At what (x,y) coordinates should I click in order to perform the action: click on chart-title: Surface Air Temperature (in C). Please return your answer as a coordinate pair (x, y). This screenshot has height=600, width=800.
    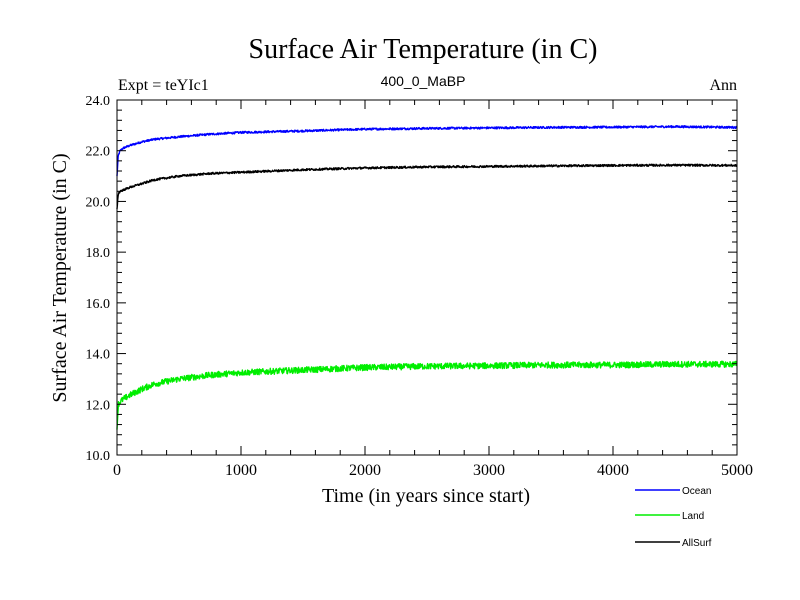
    Looking at the image, I should click on (423, 49).